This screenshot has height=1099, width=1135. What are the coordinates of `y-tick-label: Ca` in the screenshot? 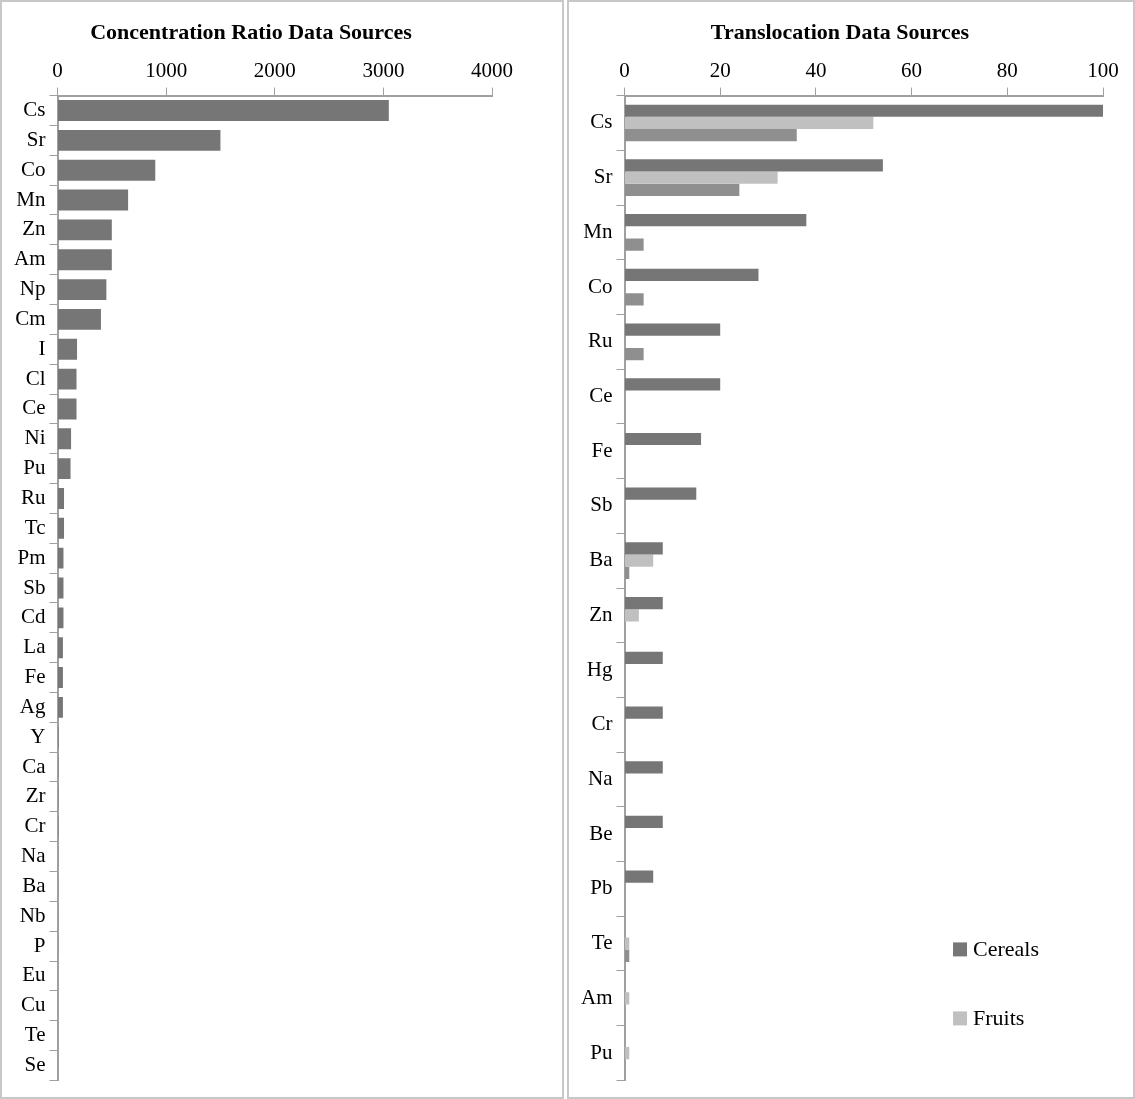 It's located at (34, 765).